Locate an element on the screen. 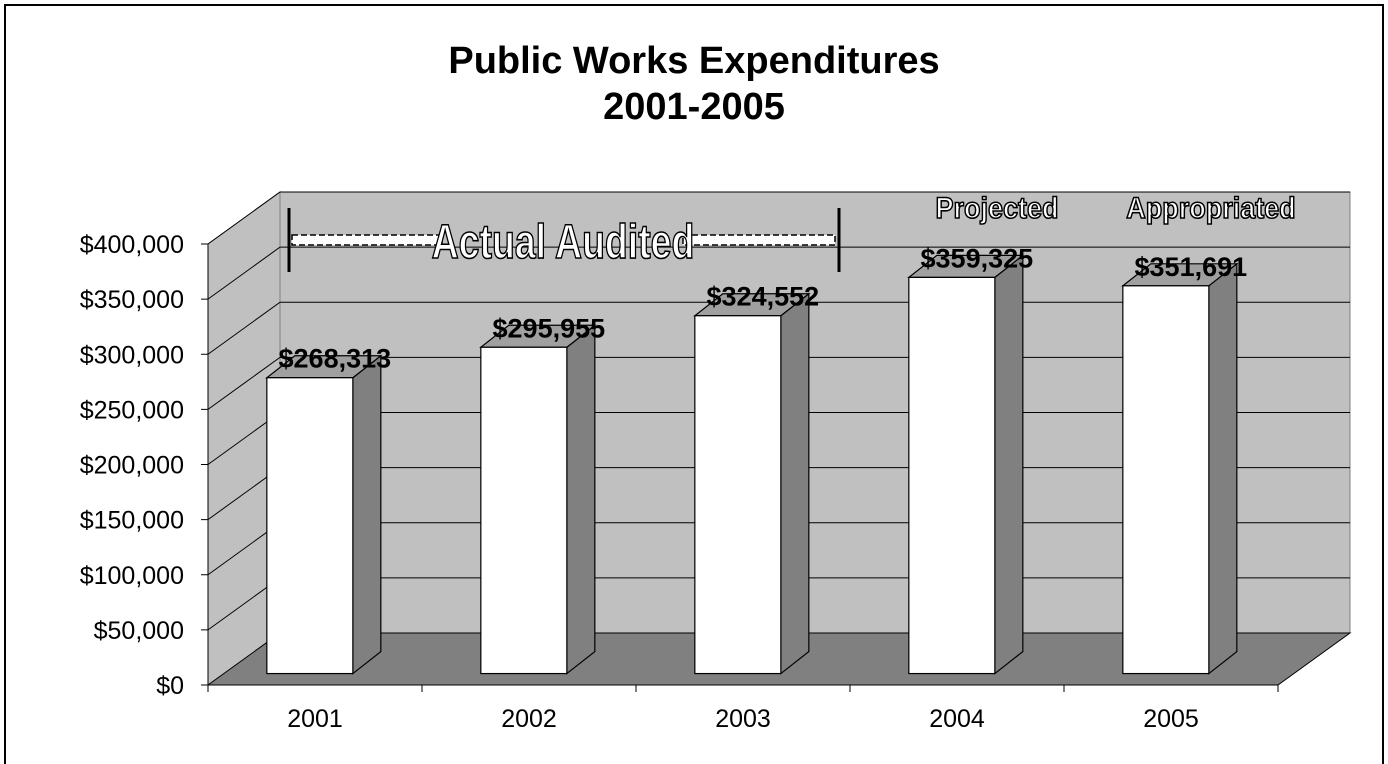 This screenshot has height=764, width=1388. chart-title-line2: 2001-2005 is located at coordinates (694, 107).